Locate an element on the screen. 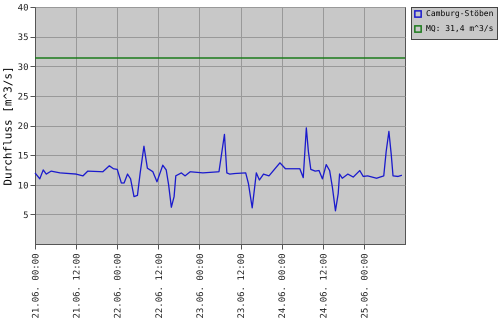  x-tick-label: 24.06. 00:00 is located at coordinates (283, 286).